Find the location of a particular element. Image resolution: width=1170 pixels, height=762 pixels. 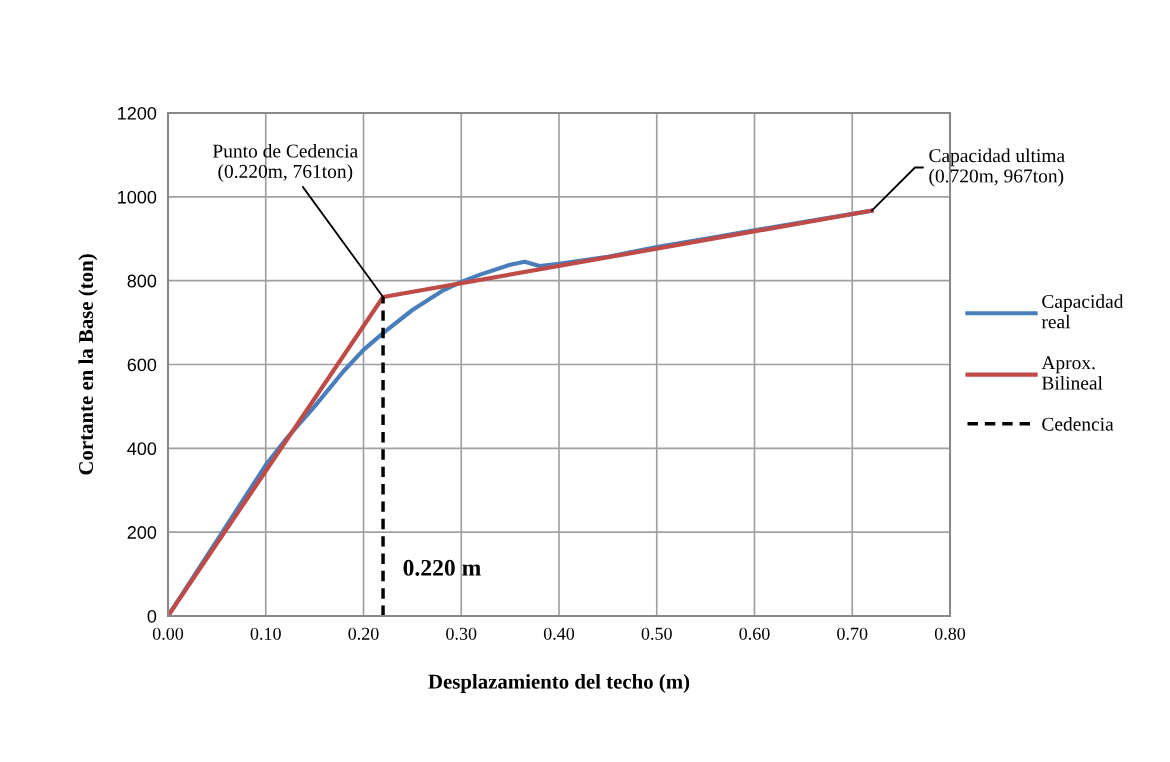

x-tick-label: 0.60 is located at coordinates (754, 633).